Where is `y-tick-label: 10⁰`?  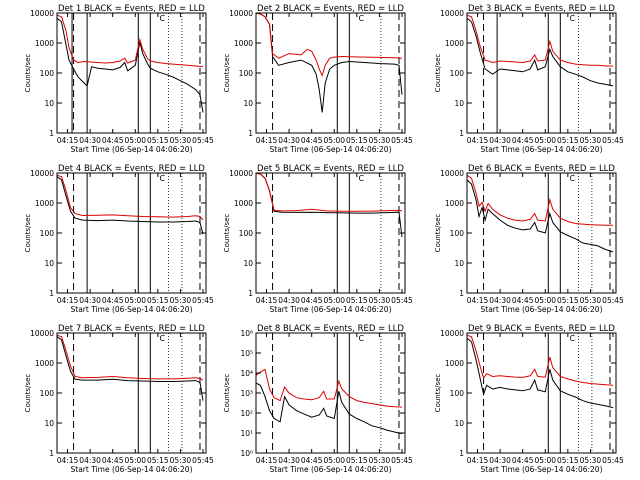 y-tick-label: 10⁰ is located at coordinates (246, 453).